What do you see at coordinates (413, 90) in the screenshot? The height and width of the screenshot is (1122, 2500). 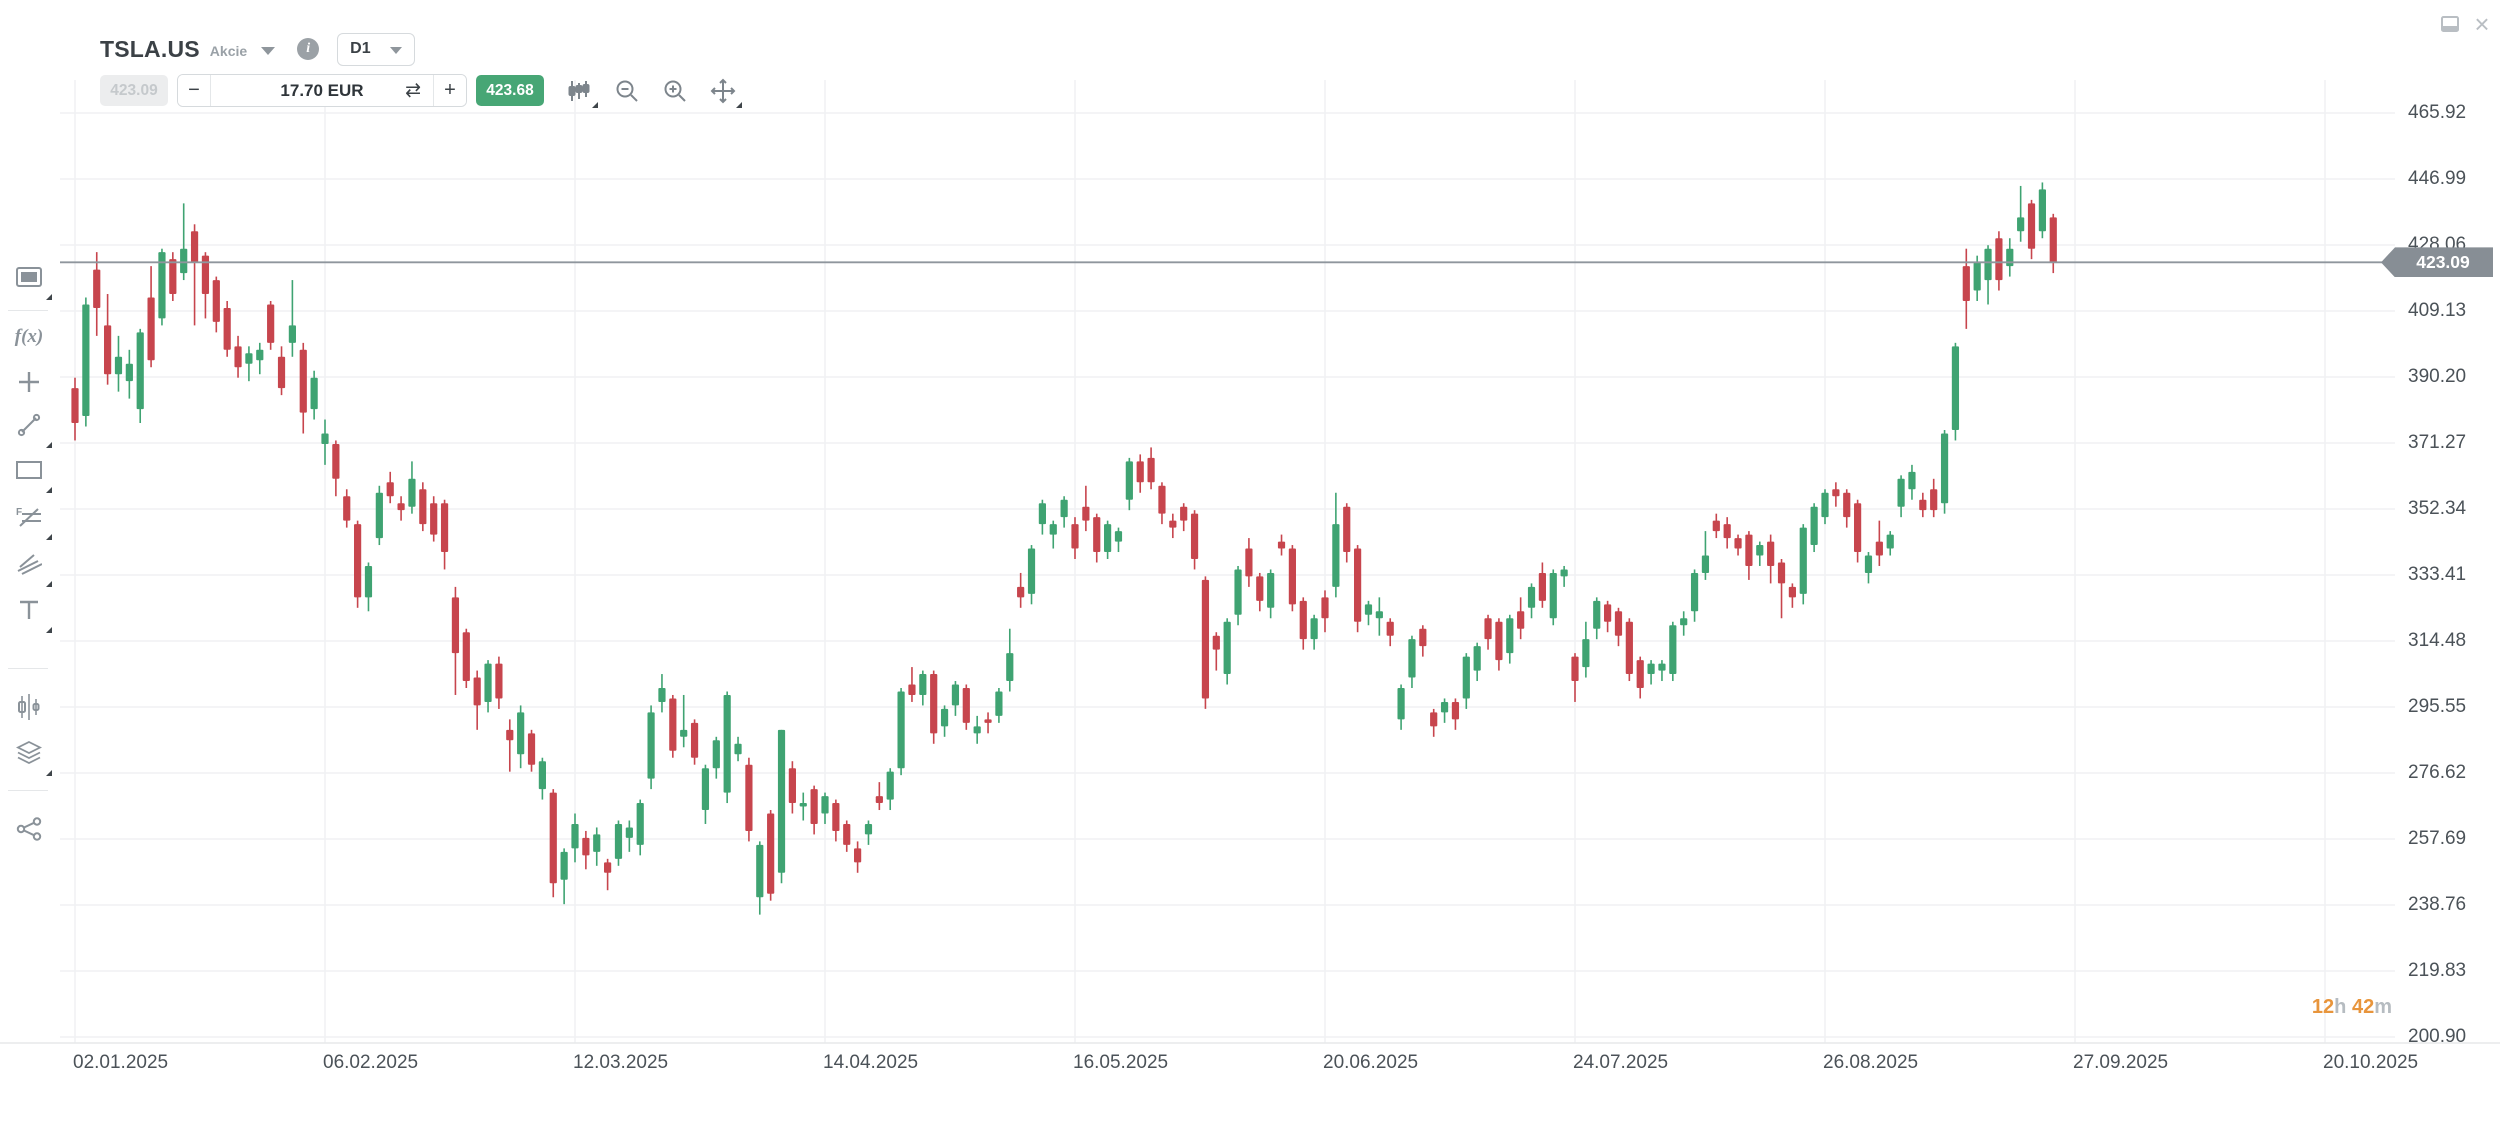 I see `refresh-icon: ⇄` at bounding box center [413, 90].